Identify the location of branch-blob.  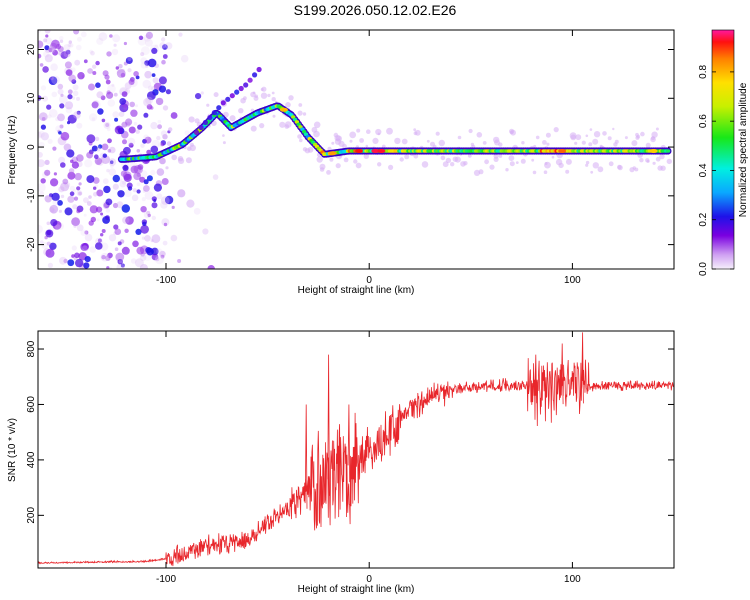
(246, 85).